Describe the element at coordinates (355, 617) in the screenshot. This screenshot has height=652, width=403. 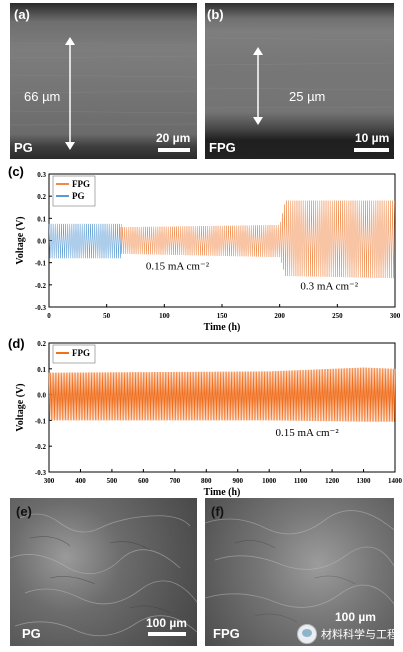
I see `scale-label-f: 100 µm` at that location.